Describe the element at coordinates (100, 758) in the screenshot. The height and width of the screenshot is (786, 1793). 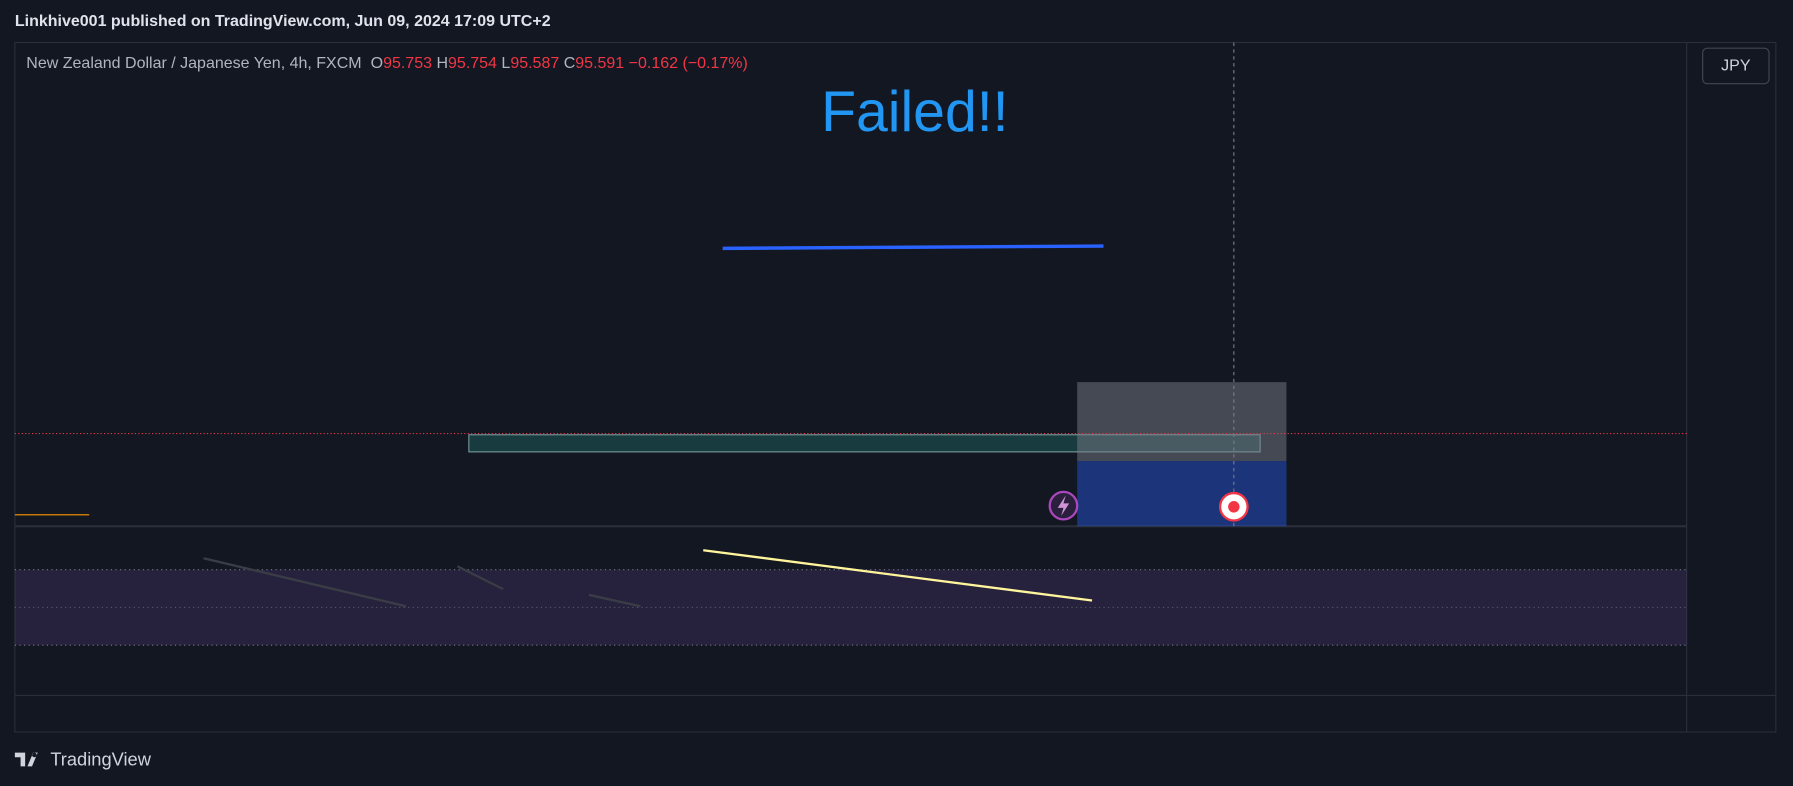
I see `brand: TradingView` at that location.